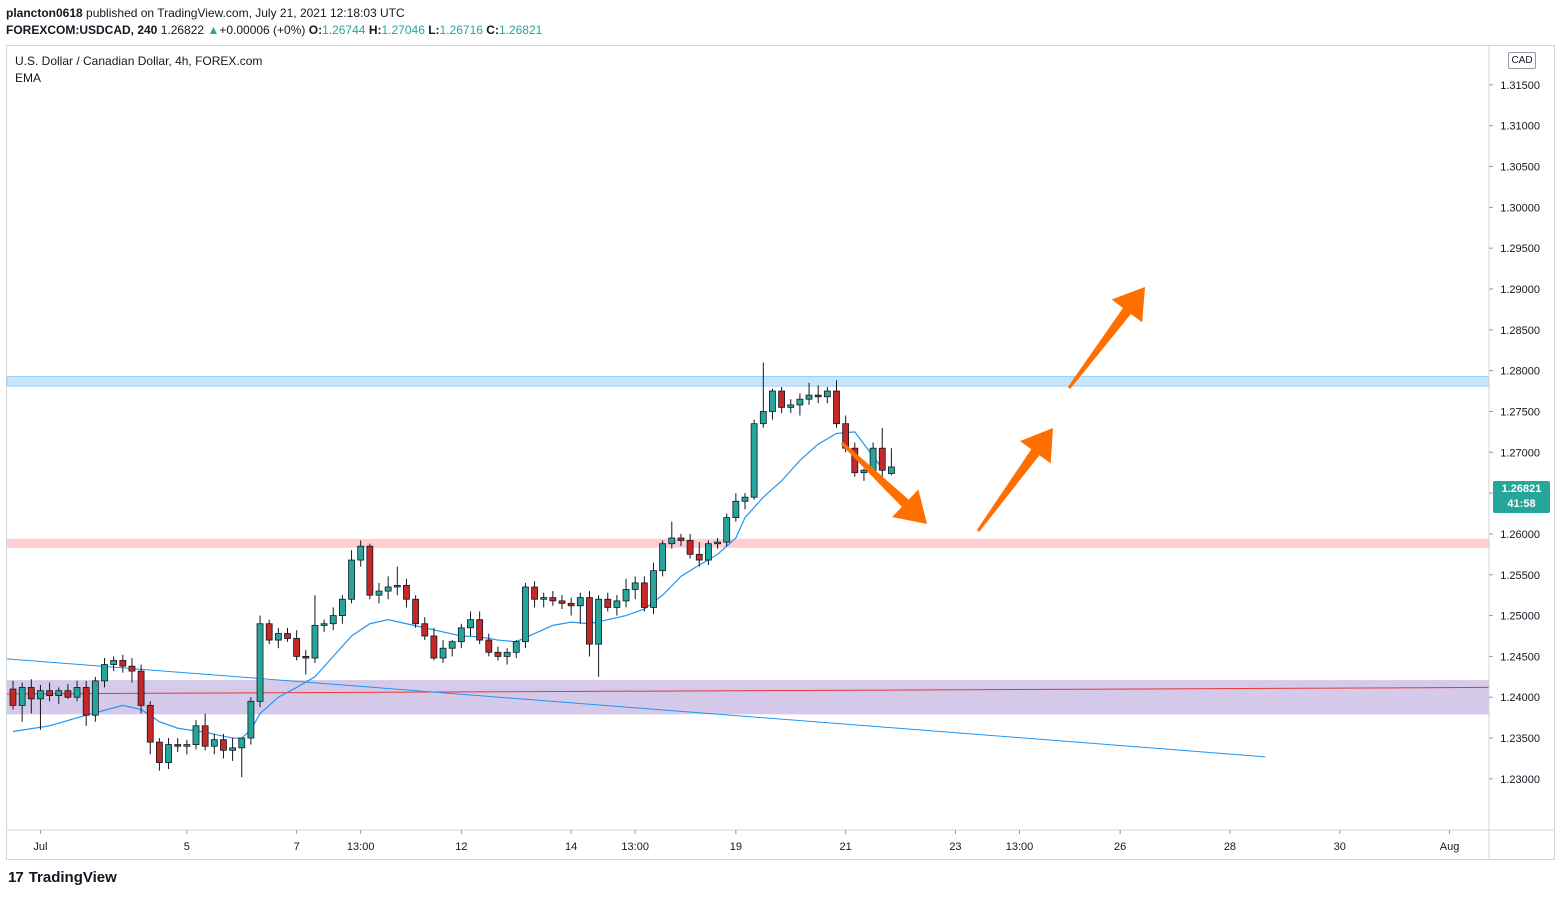 The width and height of the screenshot is (1560, 897). What do you see at coordinates (1520, 535) in the screenshot?
I see `y-tick-label: 1.26000` at bounding box center [1520, 535].